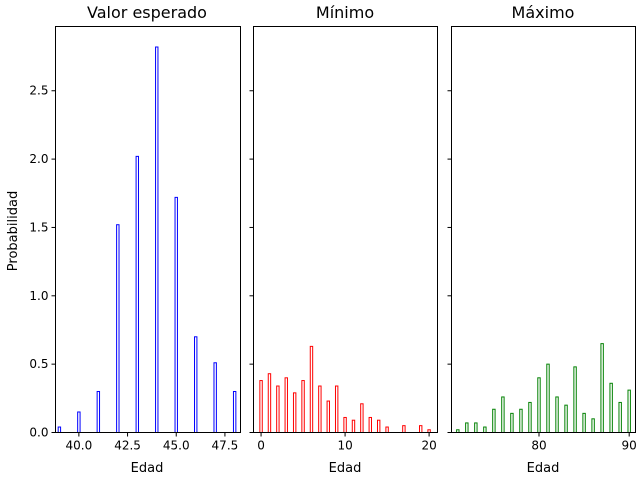  What do you see at coordinates (38, 159) in the screenshot?
I see `y-tick-label: 2.0` at bounding box center [38, 159].